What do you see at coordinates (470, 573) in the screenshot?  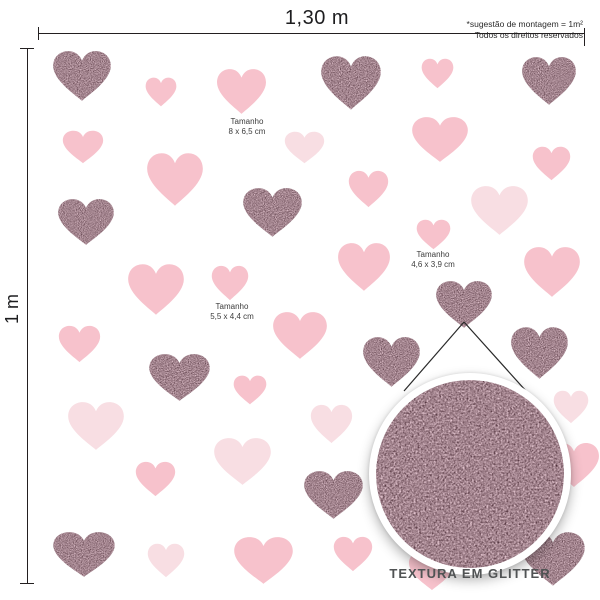 I see `texture-label: TEXTURA EM GLITTER` at bounding box center [470, 573].